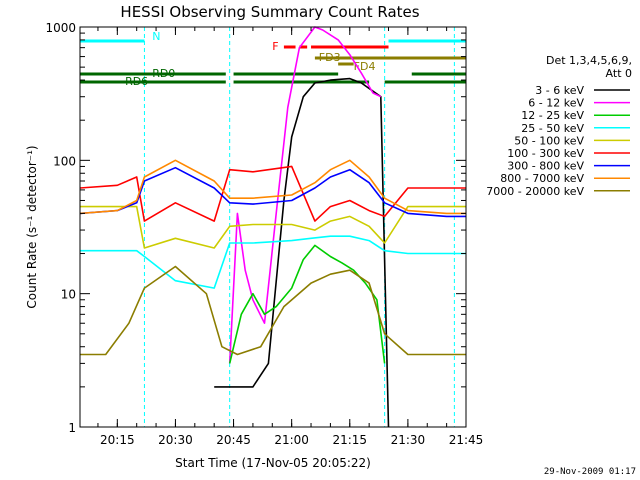 The width and height of the screenshot is (640, 480). Describe the element at coordinates (535, 191) in the screenshot. I see `legend-label-7000-20000-kev: 7000 - 20000 keV` at that location.